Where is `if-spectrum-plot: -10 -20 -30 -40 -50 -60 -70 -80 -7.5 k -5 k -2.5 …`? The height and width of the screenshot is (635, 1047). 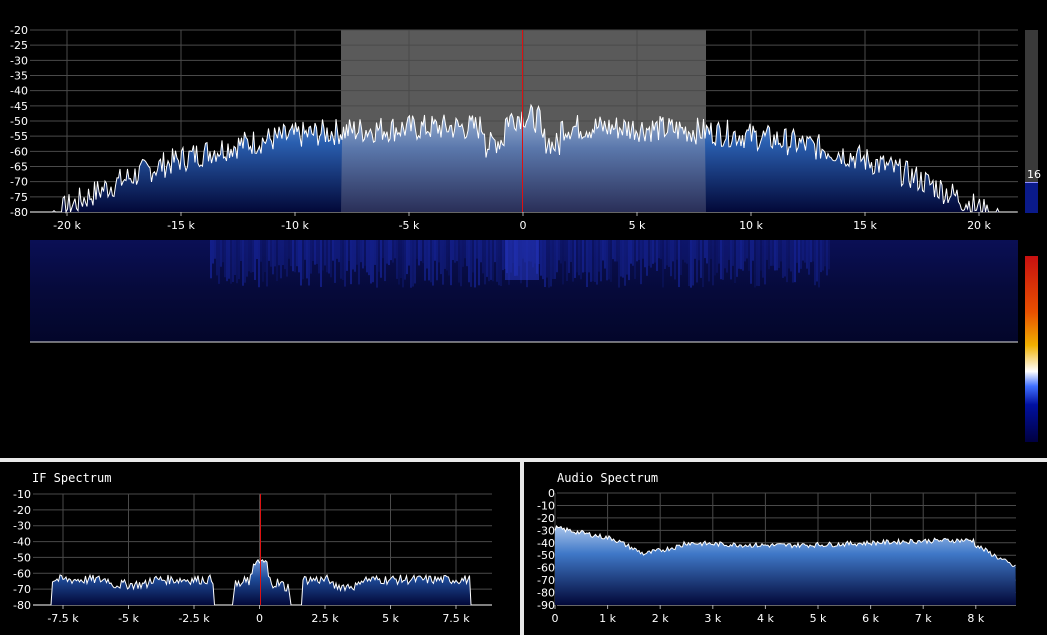 if-spectrum-plot: -10 -20 -30 -40 -50 -60 -70 -80 -7.5 k -5 k -2.5 … is located at coordinates (260, 548).